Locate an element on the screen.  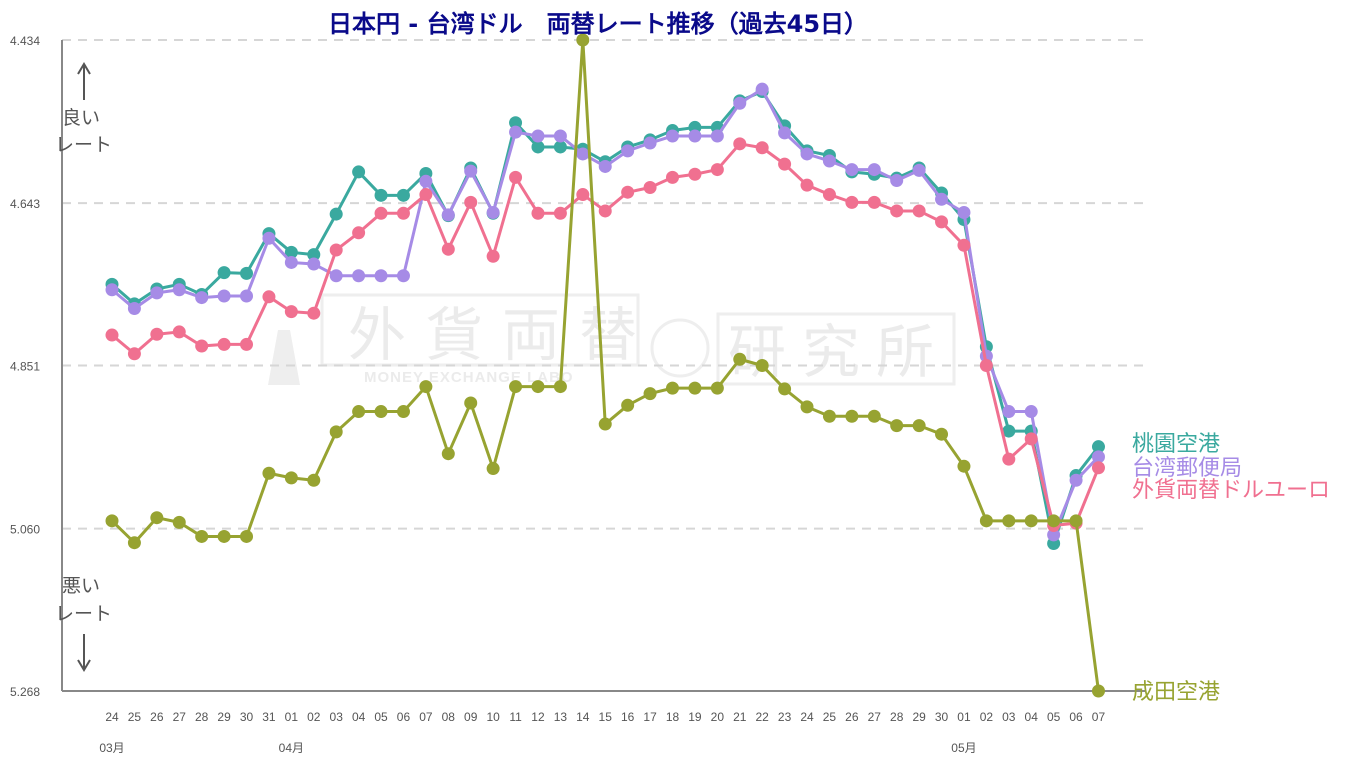
series-label: 桃園空港 is located at coordinates (1176, 444).